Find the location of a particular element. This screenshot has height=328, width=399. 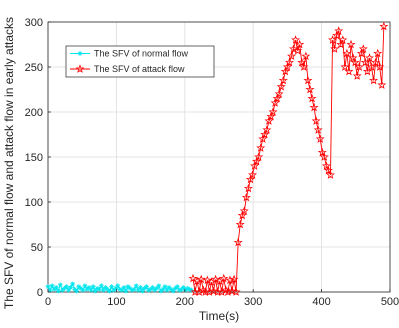

y-tick-label: 100 is located at coordinates (34, 203).